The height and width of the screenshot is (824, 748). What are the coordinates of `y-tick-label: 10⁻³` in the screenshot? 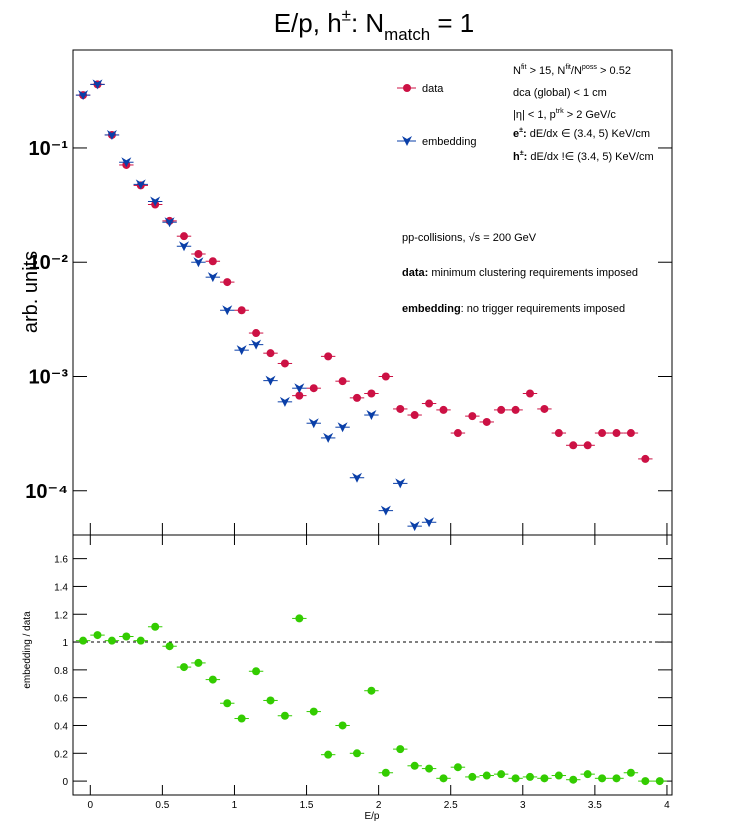 It's located at (49, 377).